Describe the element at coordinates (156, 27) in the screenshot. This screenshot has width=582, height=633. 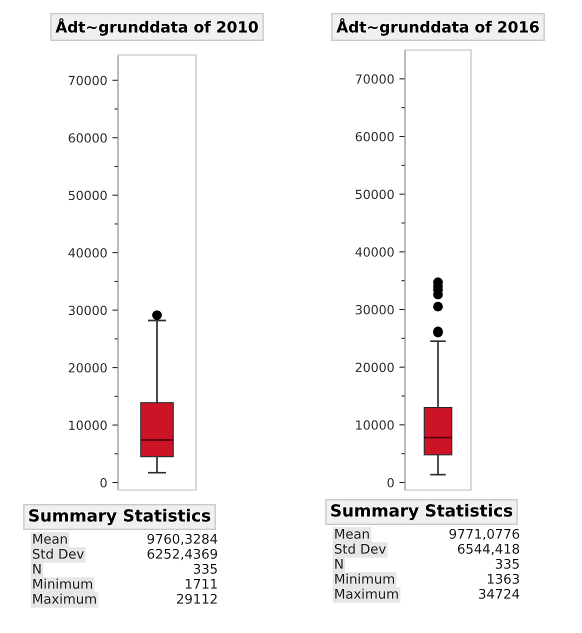
I see `chart-title: Ådt~grunddata of 2010` at that location.